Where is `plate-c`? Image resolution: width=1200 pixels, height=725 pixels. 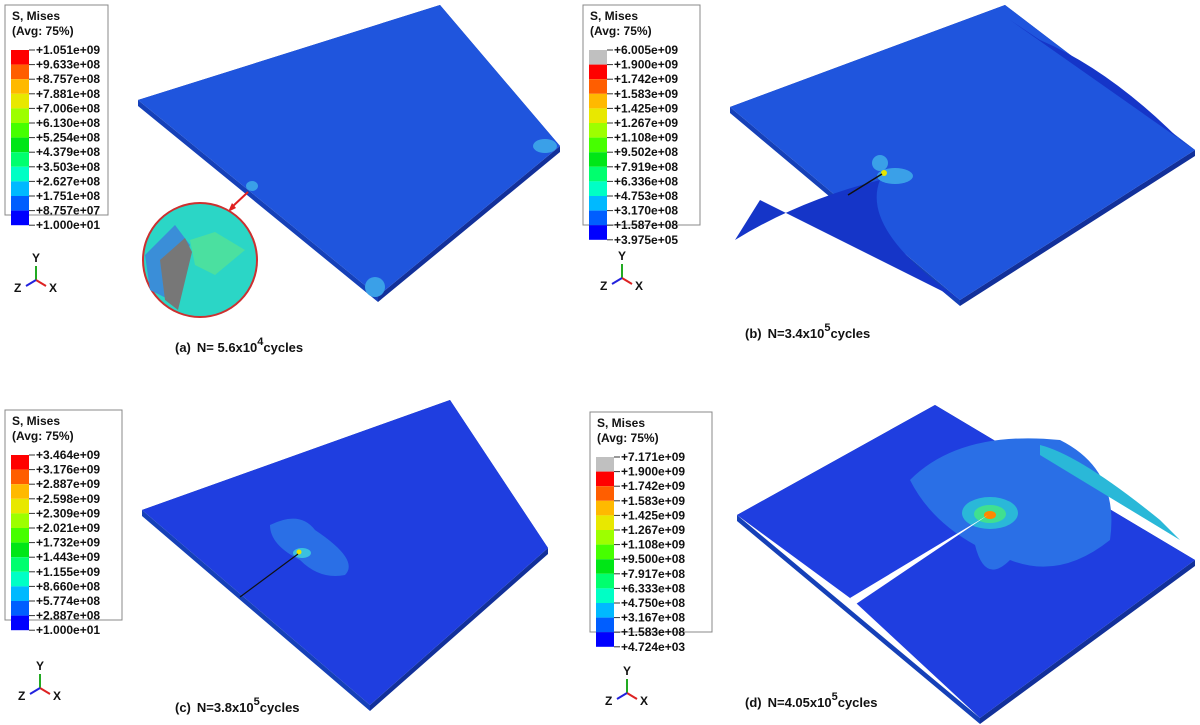
plate-c is located at coordinates (345, 555).